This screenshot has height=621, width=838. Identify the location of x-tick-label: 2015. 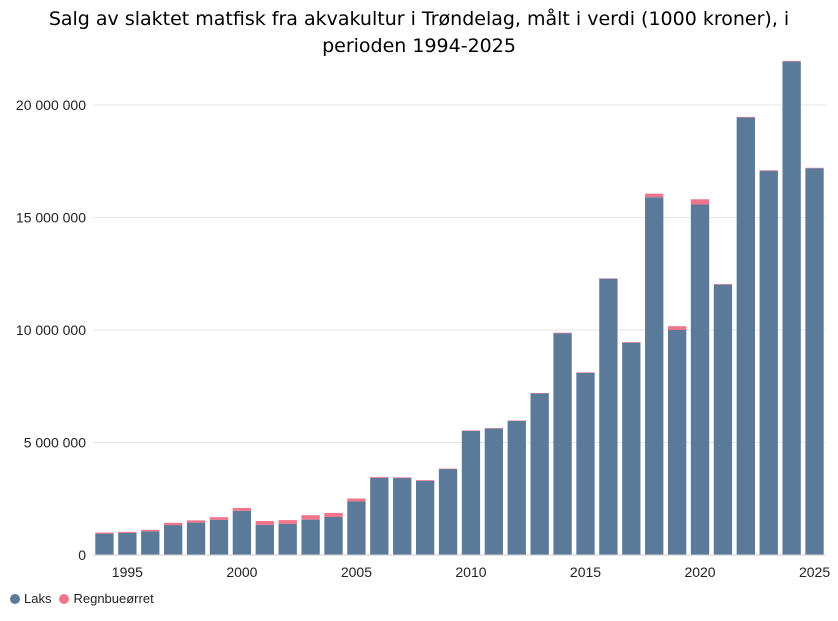
(585, 572).